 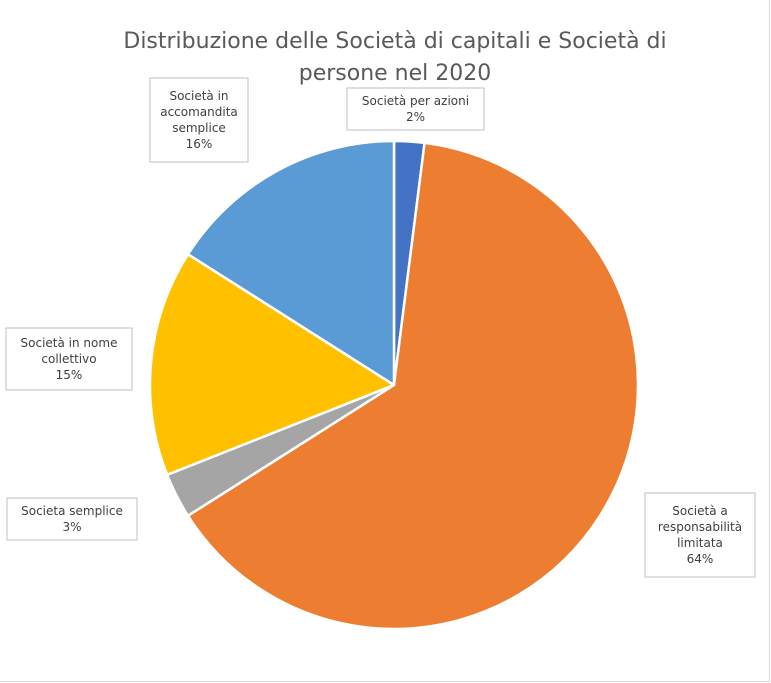 I want to click on data-label-value: 2%, so click(x=415, y=117).